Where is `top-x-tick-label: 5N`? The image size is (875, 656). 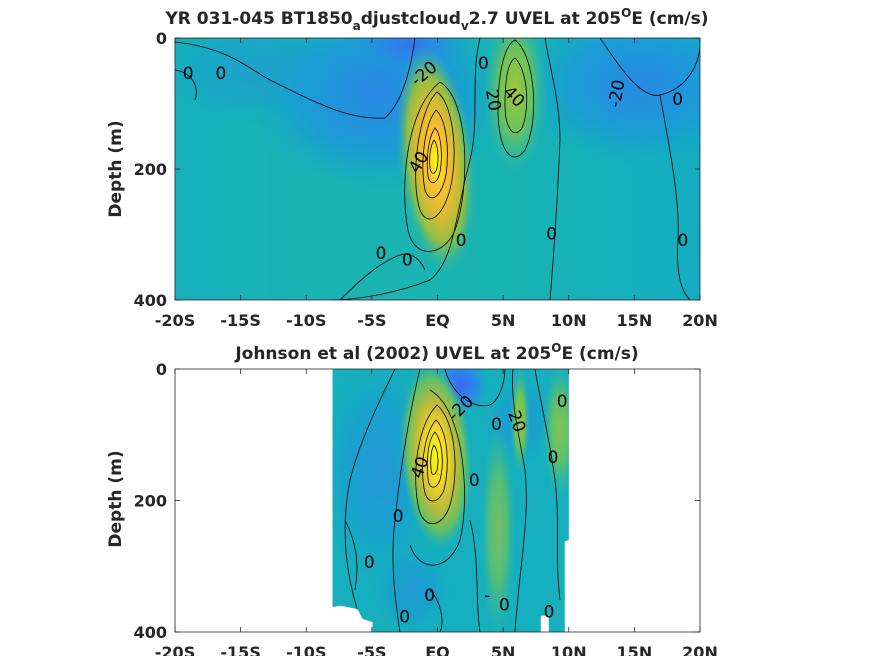
top-x-tick-label: 5N is located at coordinates (503, 320).